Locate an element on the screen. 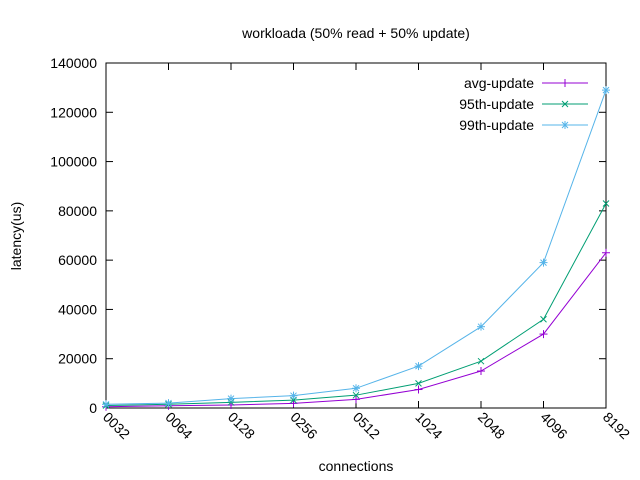  x-tick-label: 0256 is located at coordinates (303, 425).